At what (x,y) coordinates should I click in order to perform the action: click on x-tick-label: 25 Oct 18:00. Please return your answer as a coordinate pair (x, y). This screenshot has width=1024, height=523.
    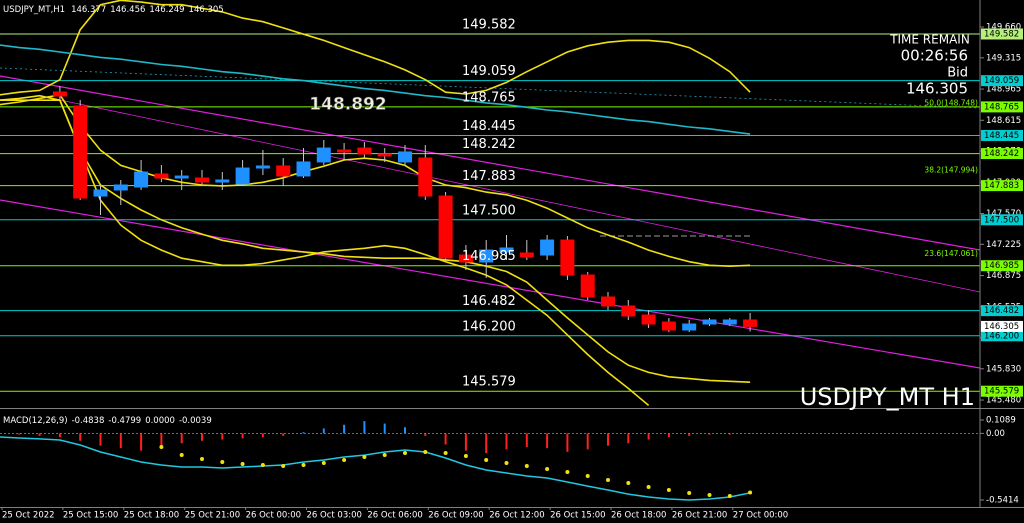
    Looking at the image, I should click on (151, 516).